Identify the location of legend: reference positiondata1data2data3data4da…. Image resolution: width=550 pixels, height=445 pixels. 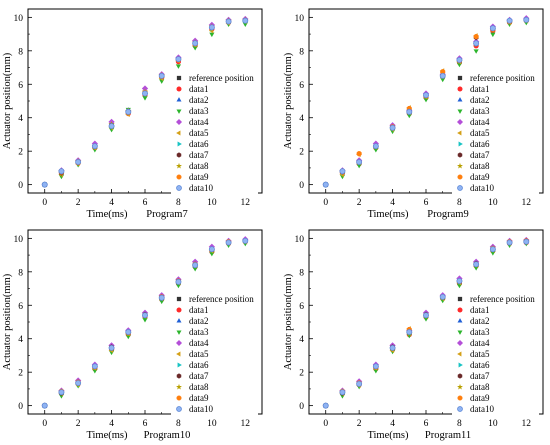
(495, 356).